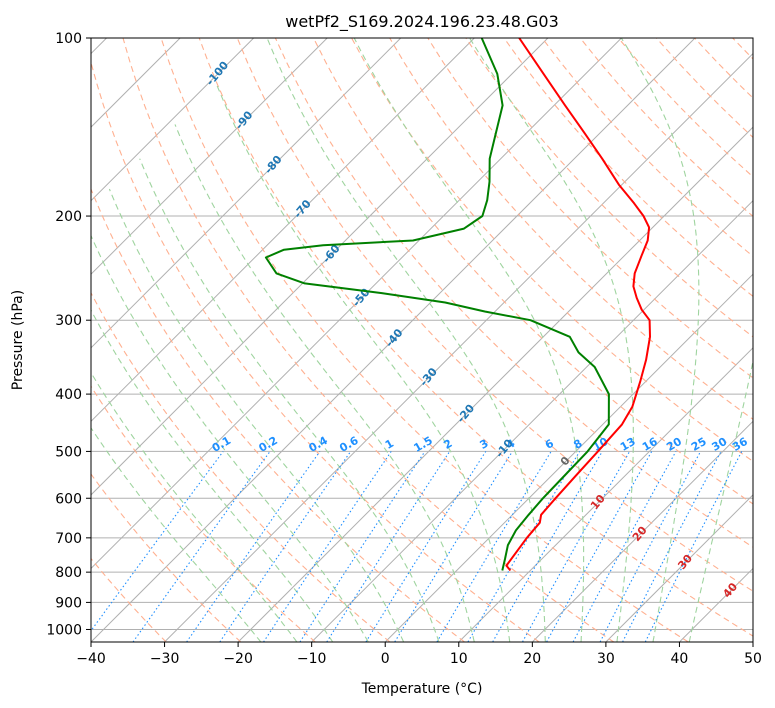  I want to click on moist-adiabat--20, so click(176, 534).